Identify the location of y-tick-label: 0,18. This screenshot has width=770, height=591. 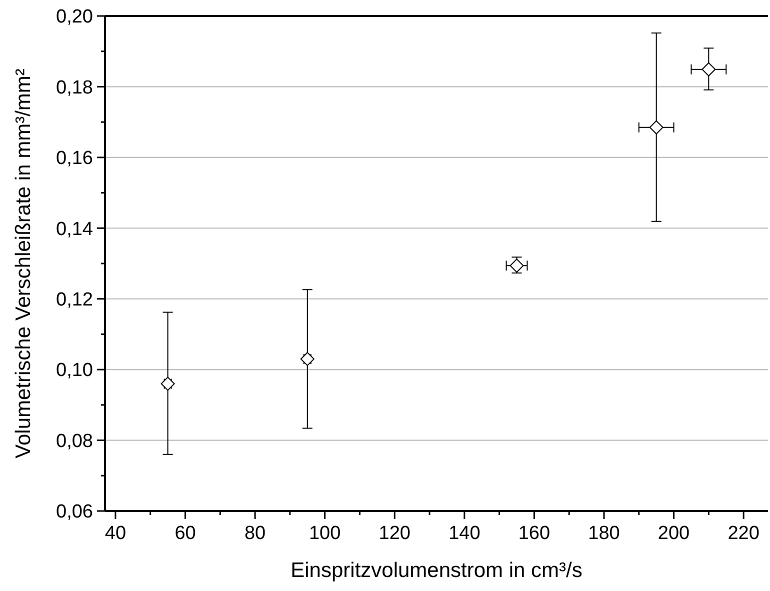
(74, 87).